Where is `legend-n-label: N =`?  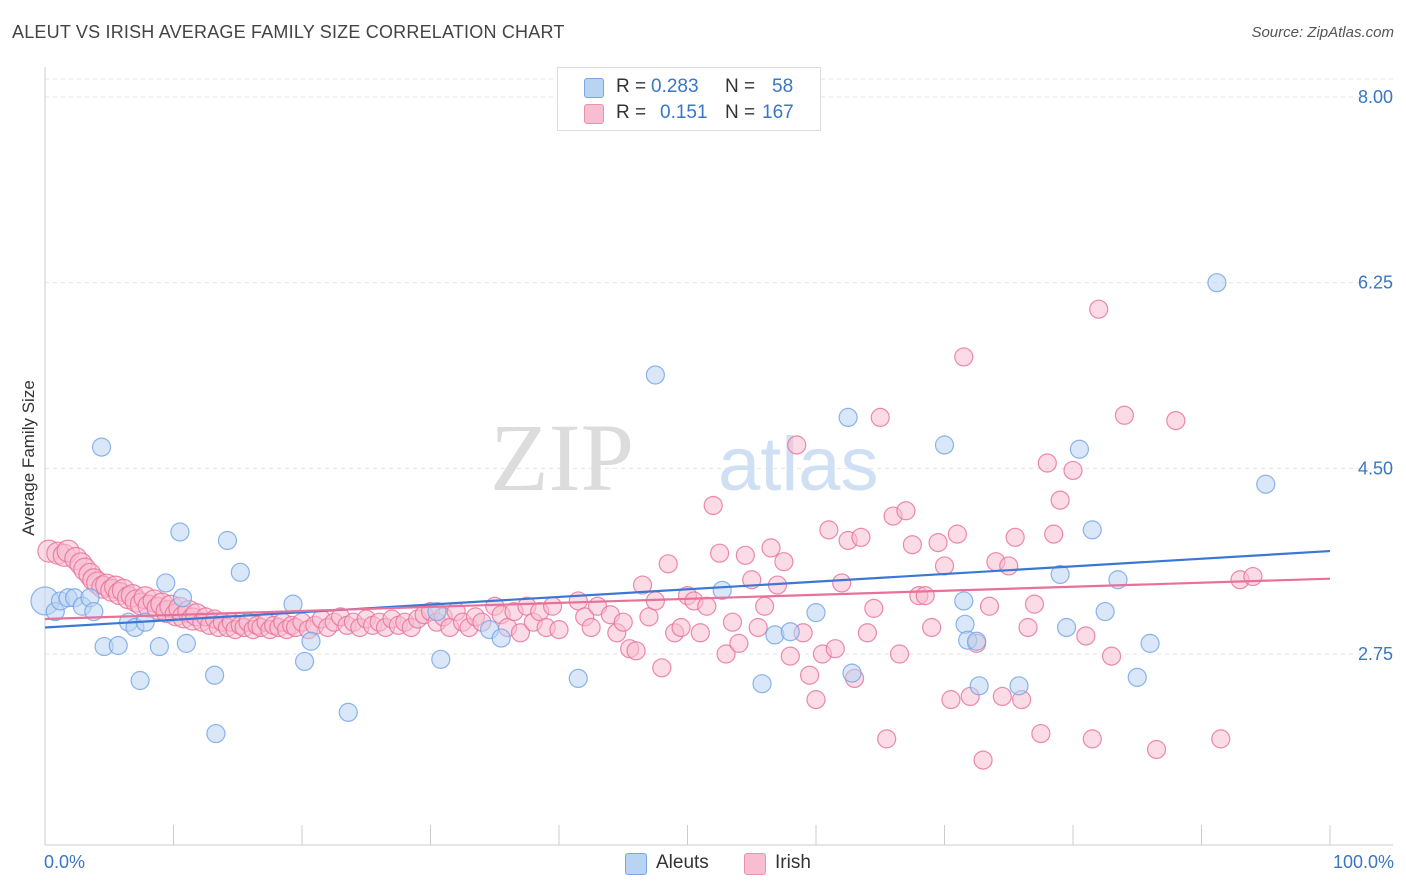
legend-n-label: N = is located at coordinates (740, 86).